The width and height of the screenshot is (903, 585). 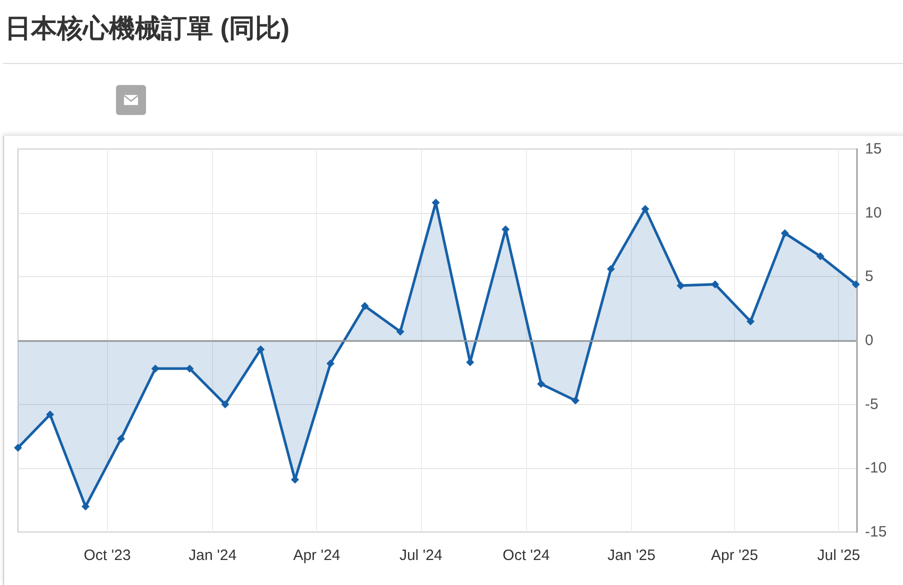 I want to click on x-tick-label: Oct '23, so click(x=107, y=555).